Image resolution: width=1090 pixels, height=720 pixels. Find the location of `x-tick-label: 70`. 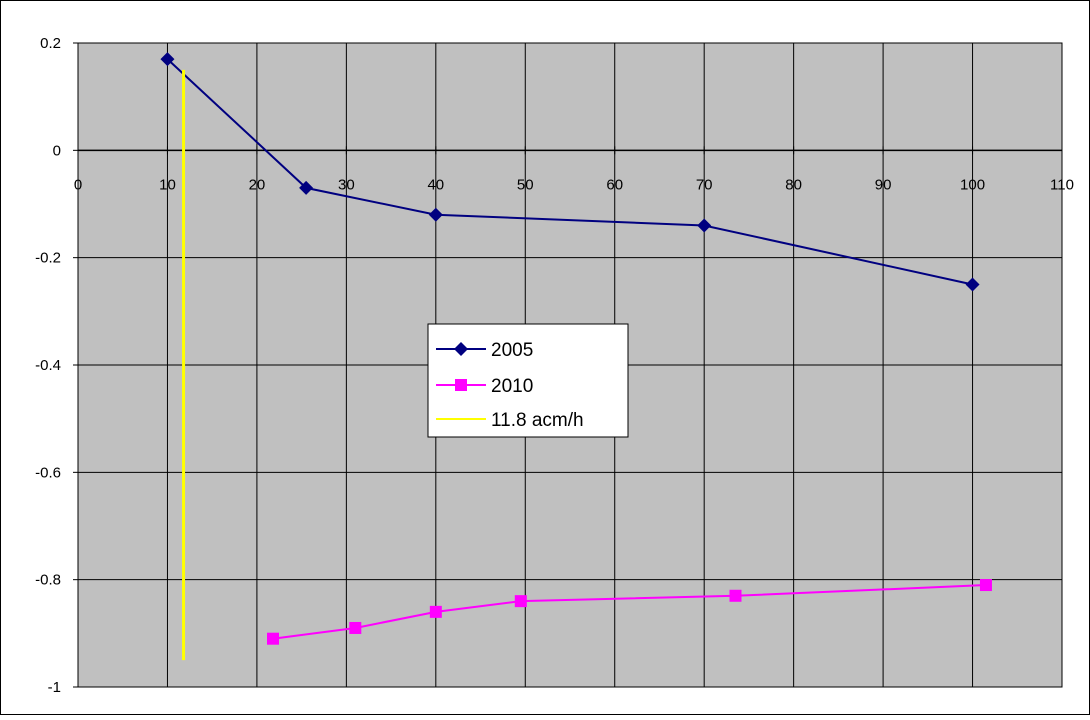

x-tick-label: 70 is located at coordinates (704, 184).